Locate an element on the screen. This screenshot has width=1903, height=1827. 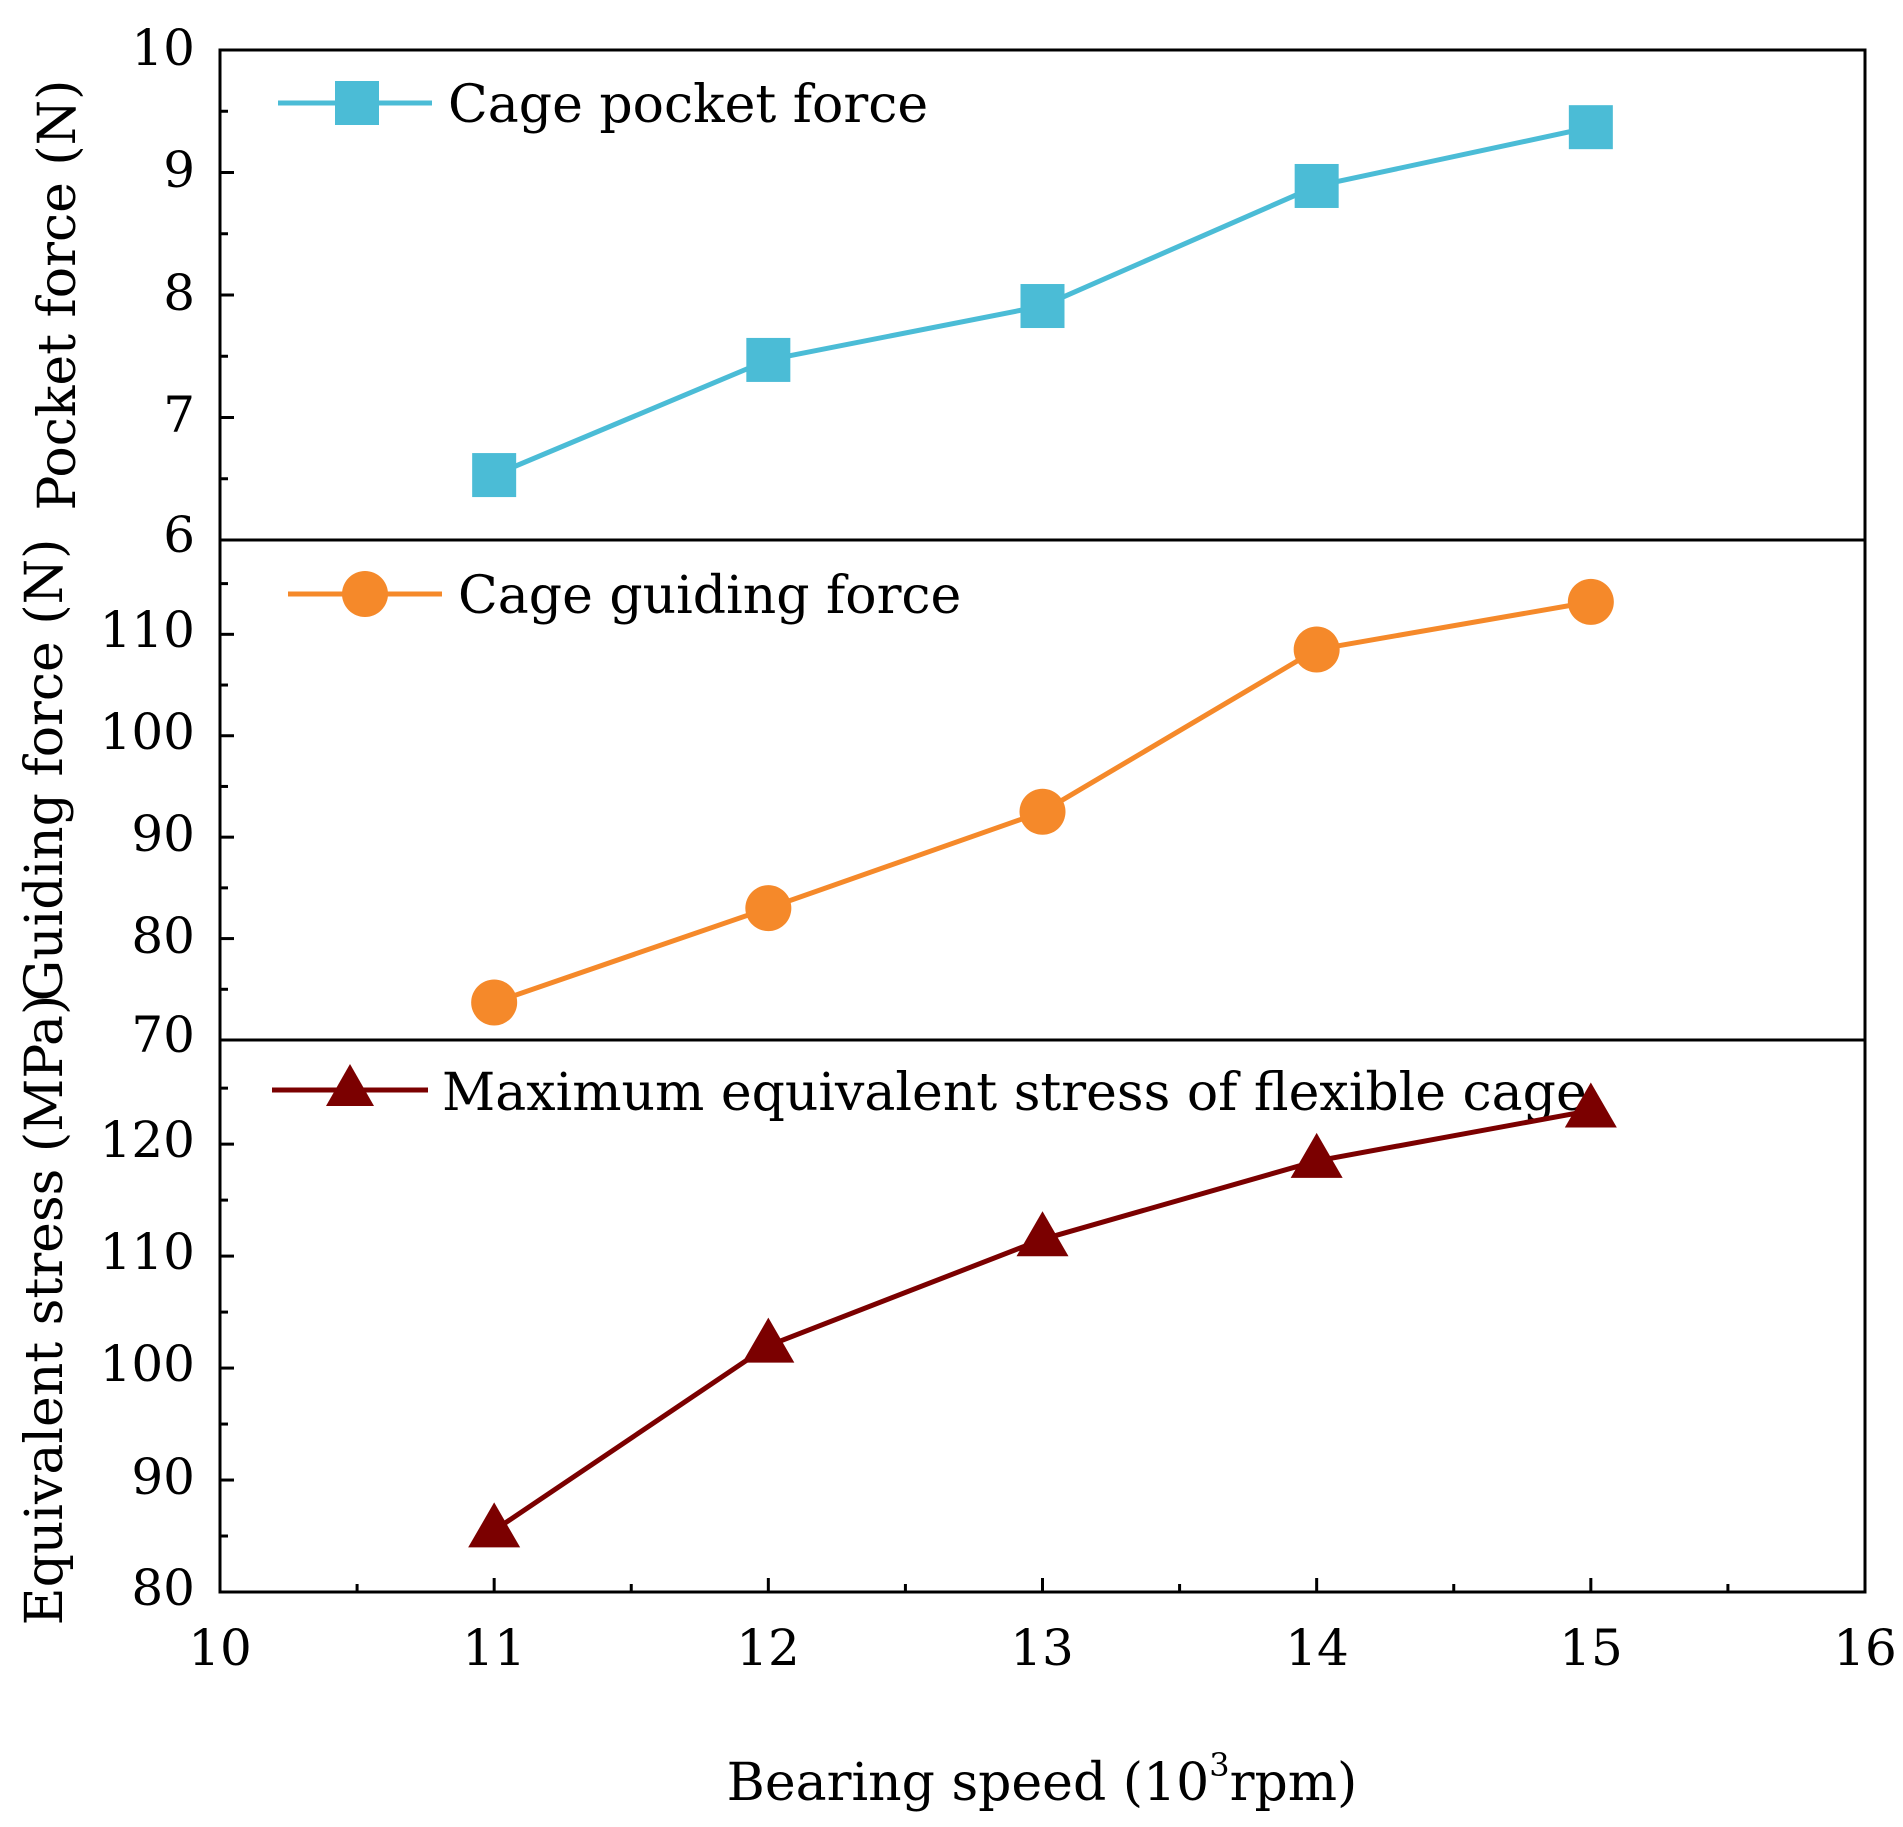
legend-guiding-force: Cage guiding force is located at coordinates (624, 596).